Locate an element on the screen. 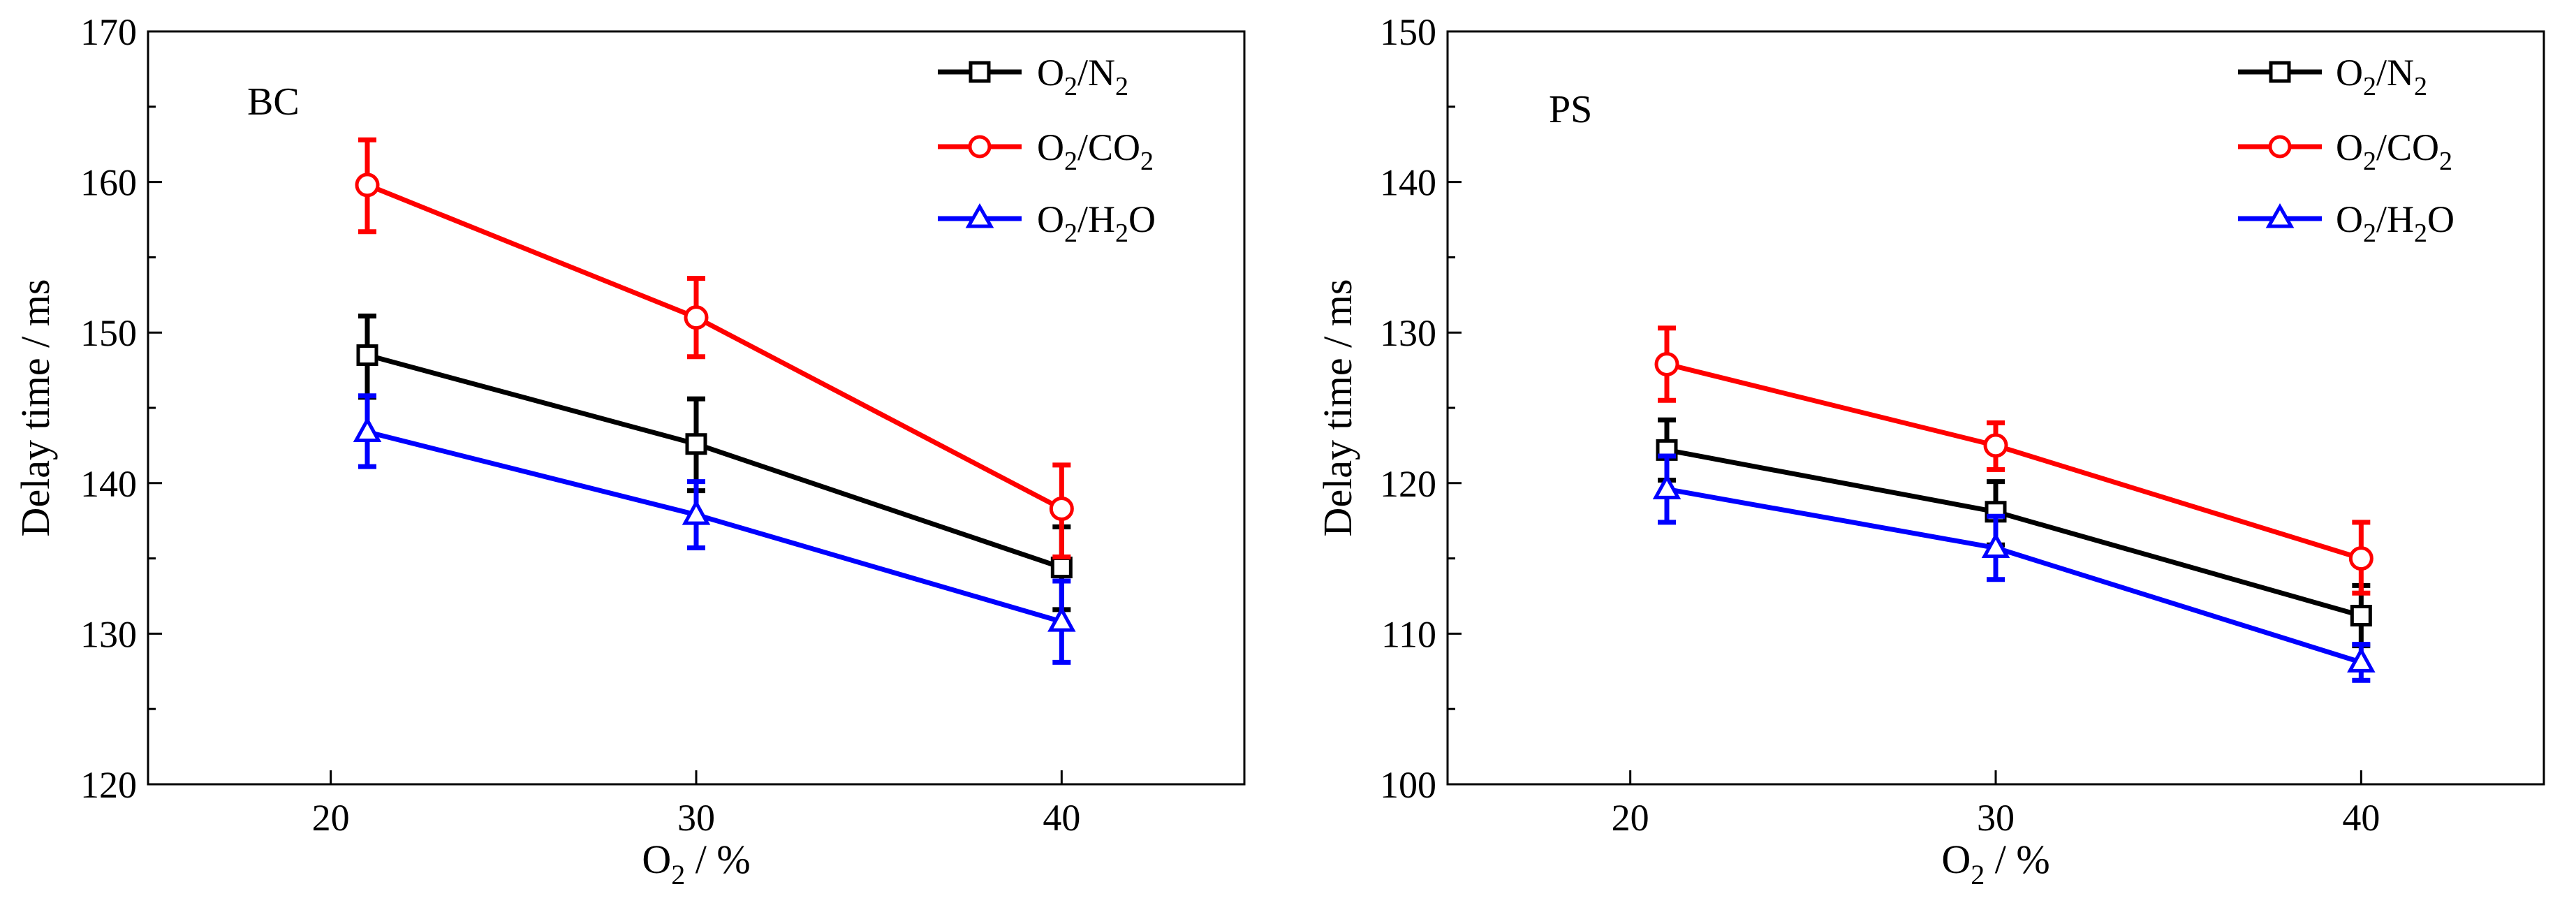  y-tick-label: 100 is located at coordinates (1408, 785).